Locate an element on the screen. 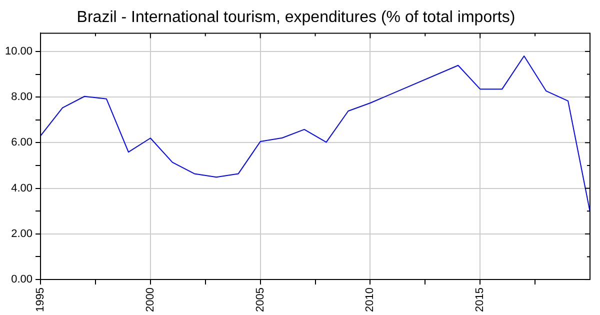 The image size is (600, 315). y-tick-label: 4.00 is located at coordinates (22, 188).